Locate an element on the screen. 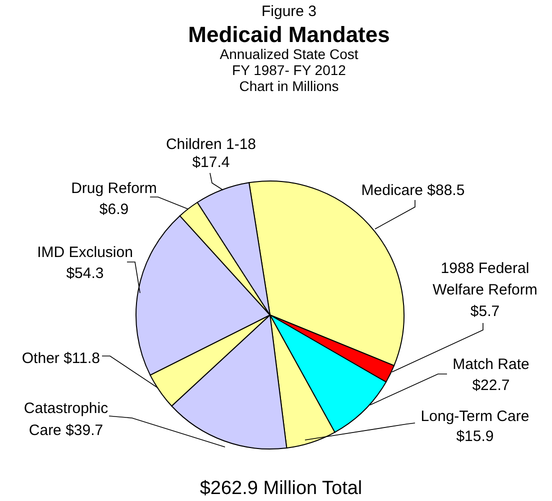 The width and height of the screenshot is (552, 501). chart-title: Medicaid Mandates is located at coordinates (289, 34).